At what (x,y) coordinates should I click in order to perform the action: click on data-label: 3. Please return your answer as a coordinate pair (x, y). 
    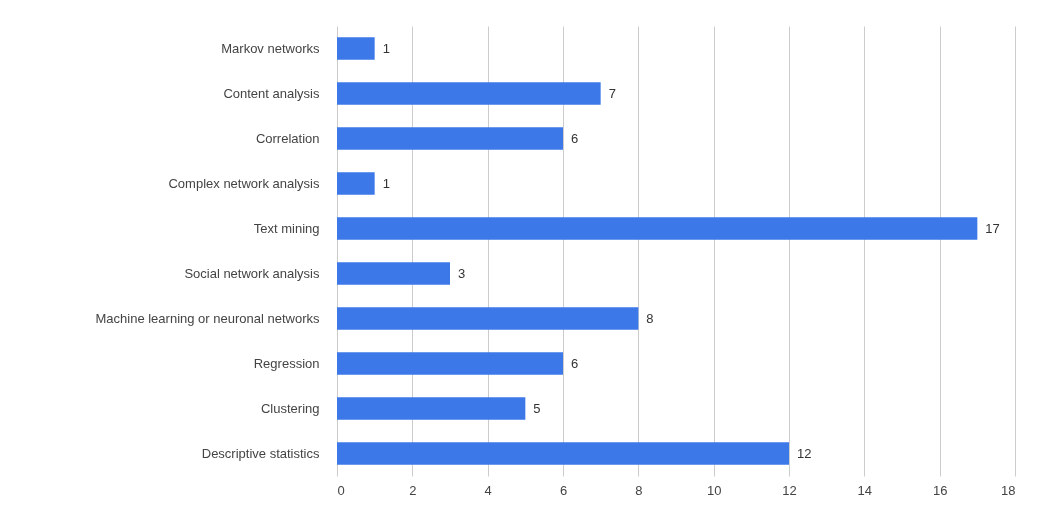
    Looking at the image, I should click on (462, 273).